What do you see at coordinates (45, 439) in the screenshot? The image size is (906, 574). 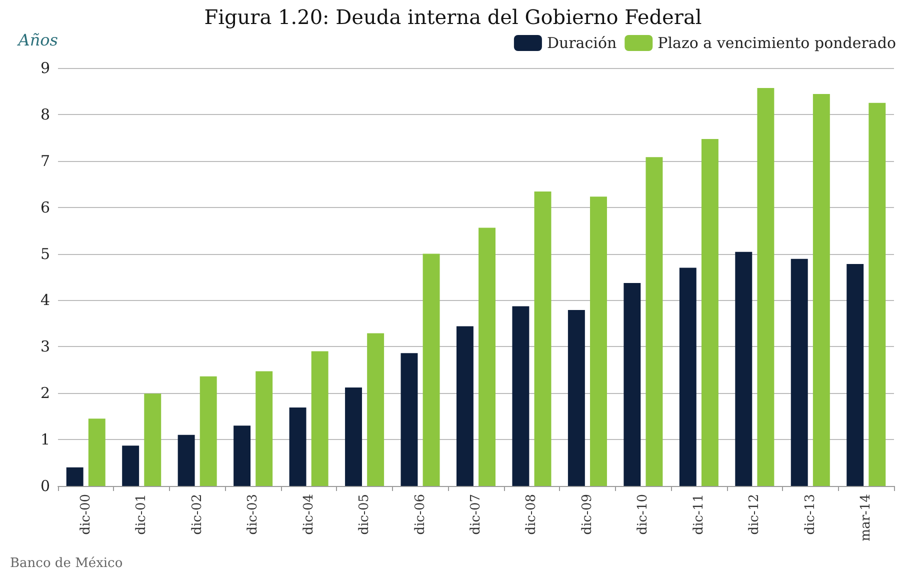 I see `y-tick-label: 1` at bounding box center [45, 439].